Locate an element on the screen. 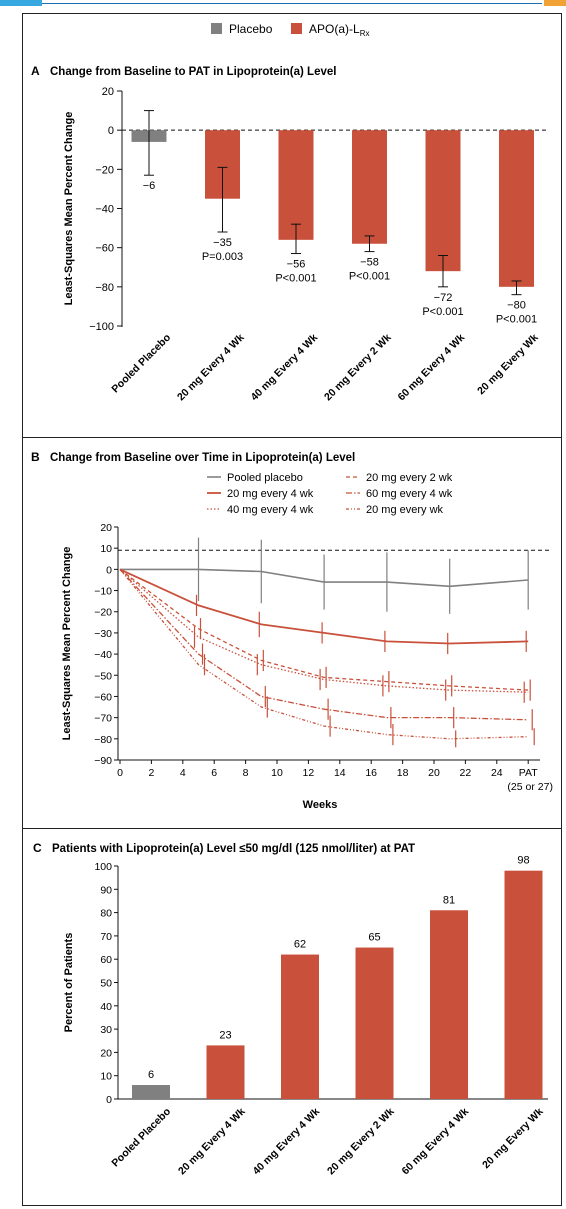  y-tick-label-a: −20 is located at coordinates (104, 170).